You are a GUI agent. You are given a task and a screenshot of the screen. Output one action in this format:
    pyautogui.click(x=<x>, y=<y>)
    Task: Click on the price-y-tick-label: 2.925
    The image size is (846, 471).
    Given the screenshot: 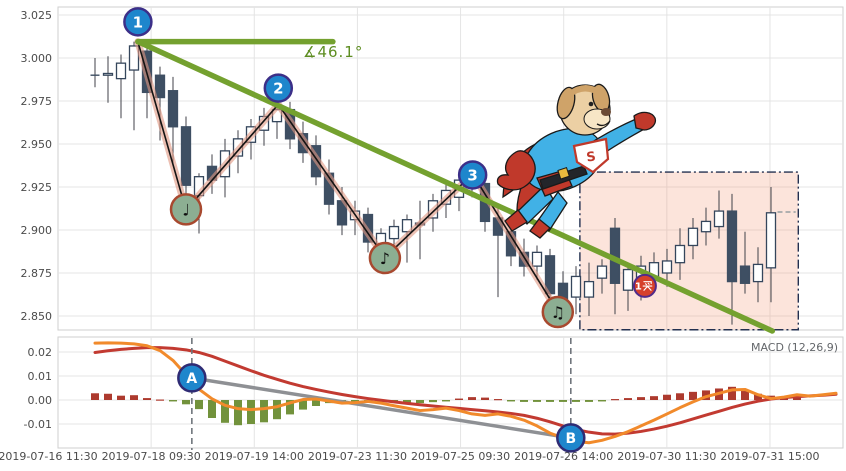 What is the action you would take?
    pyautogui.click(x=37, y=187)
    